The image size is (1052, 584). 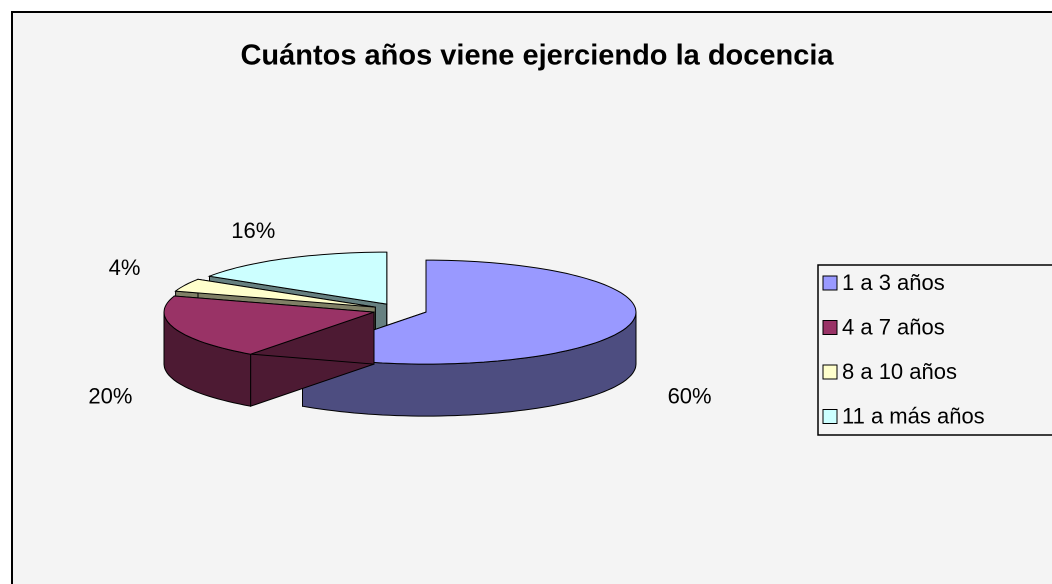 What do you see at coordinates (690, 396) in the screenshot?
I see `data-label: 60%` at bounding box center [690, 396].